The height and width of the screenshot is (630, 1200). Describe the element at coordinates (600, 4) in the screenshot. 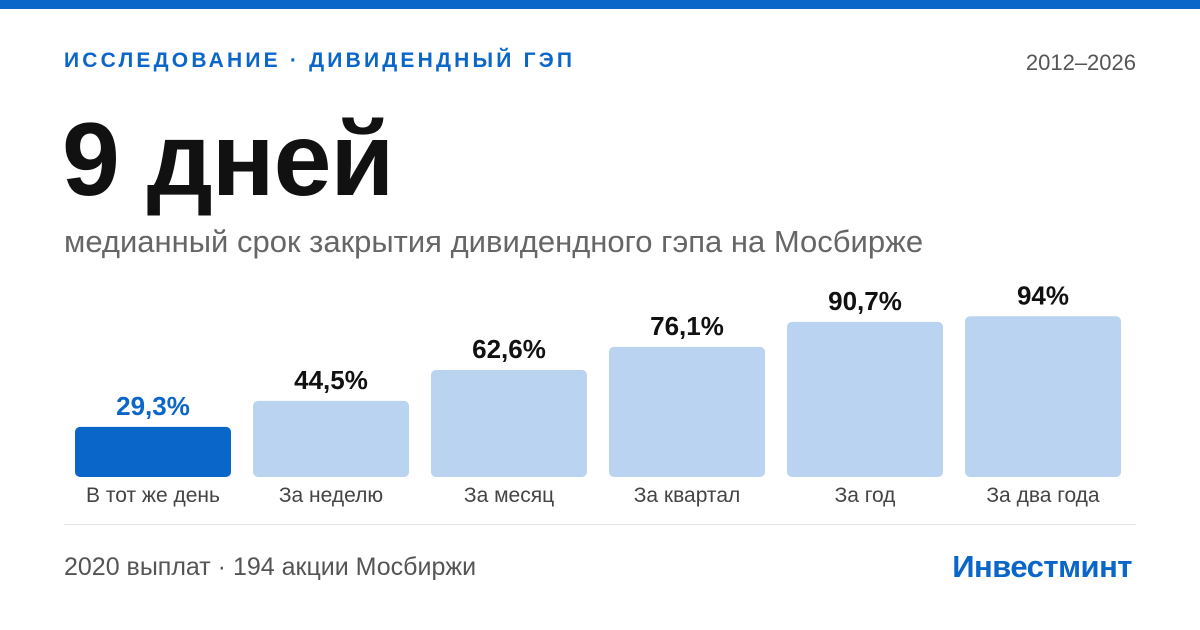

I see `top-accent-bar` at that location.